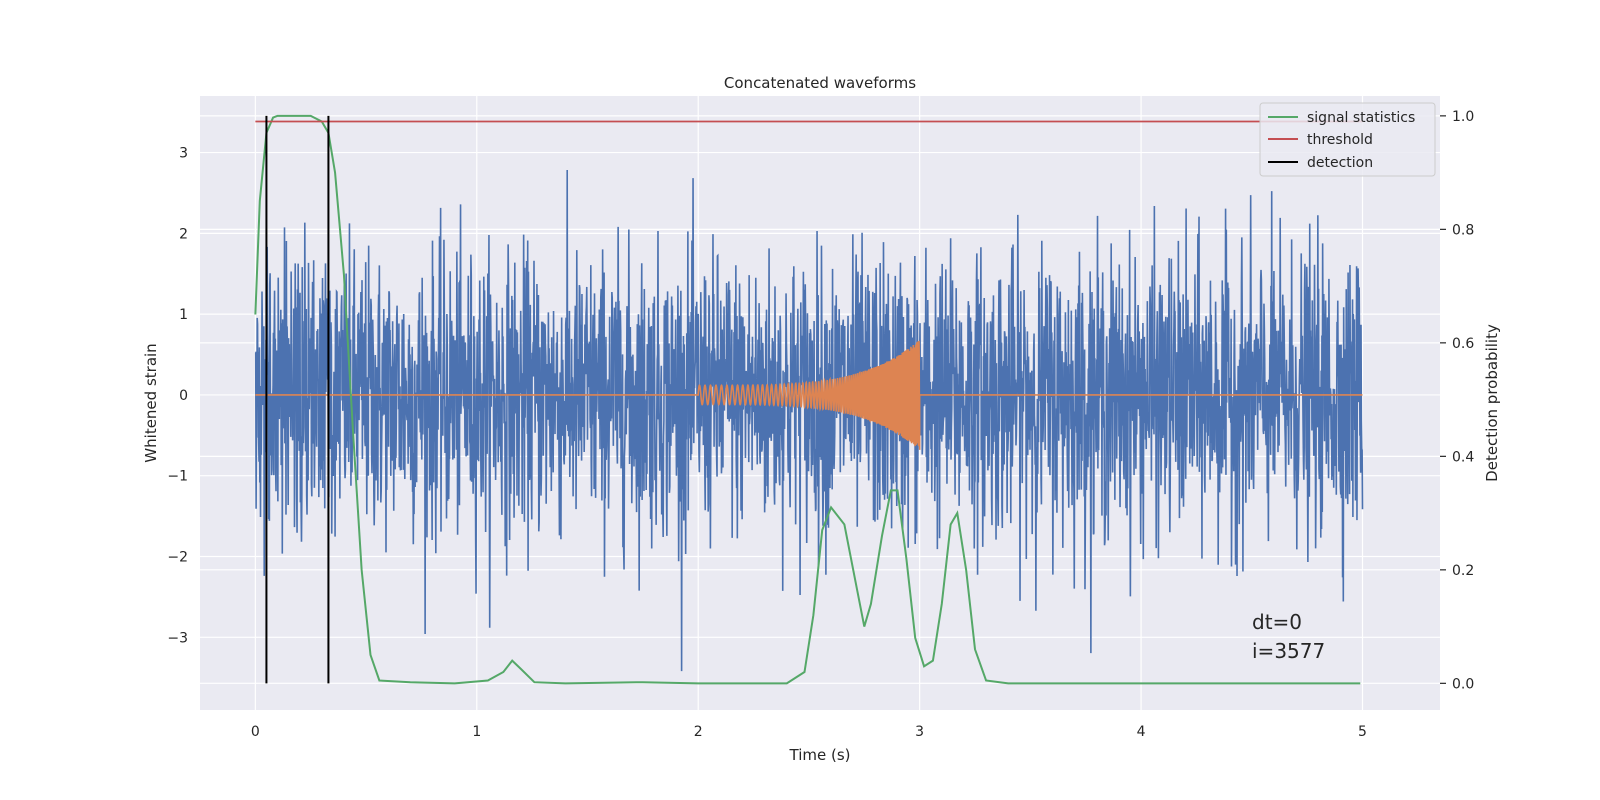  What do you see at coordinates (1141, 732) in the screenshot?
I see `x-tick-label: 4` at bounding box center [1141, 732].